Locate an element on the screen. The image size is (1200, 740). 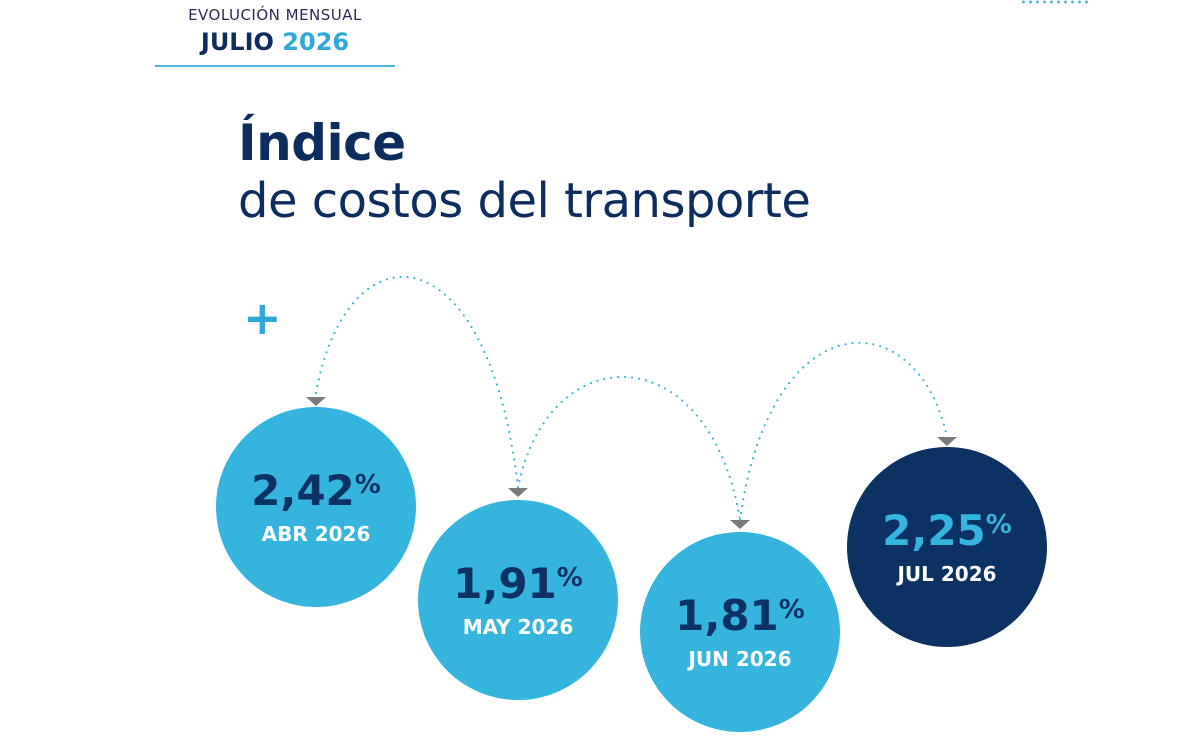
title-line-2: de costos del transporte is located at coordinates (524, 201).